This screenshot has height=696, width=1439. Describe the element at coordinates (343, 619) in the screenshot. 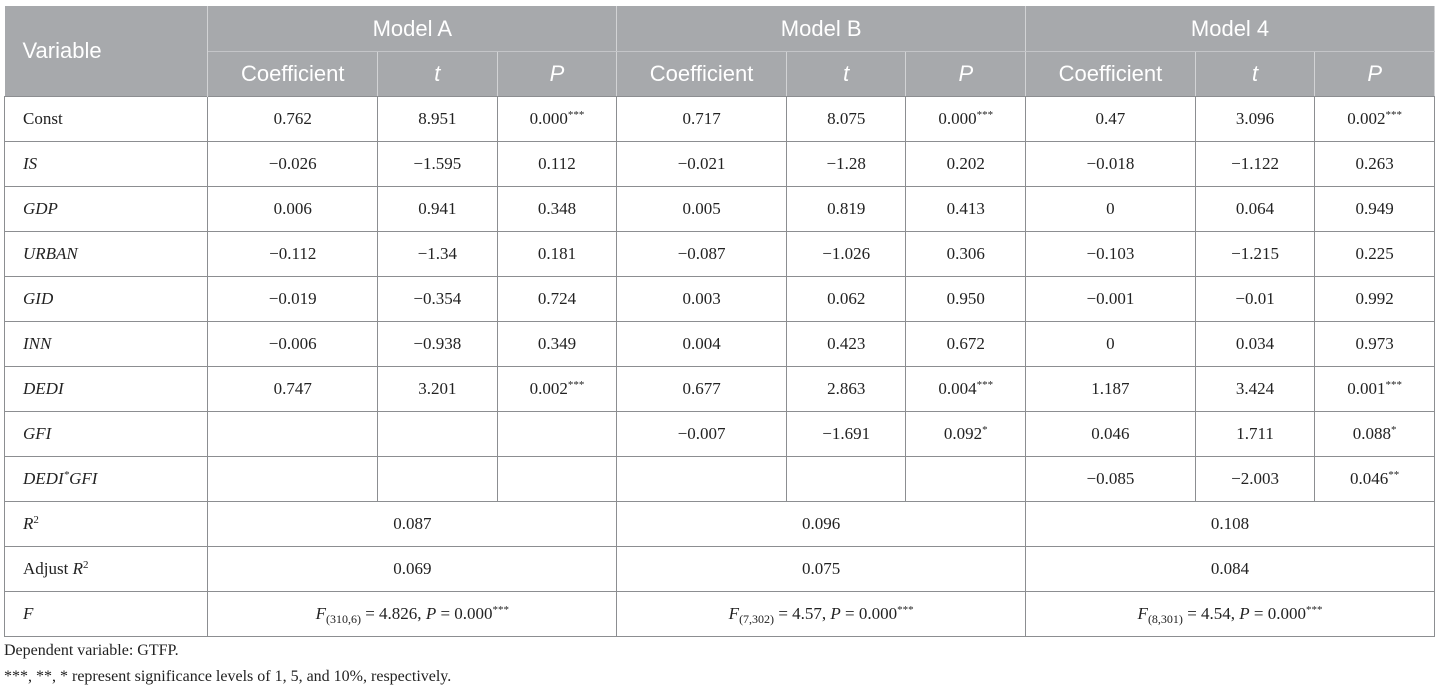

I see `f-degrees-of-freedom: (310,6)` at that location.